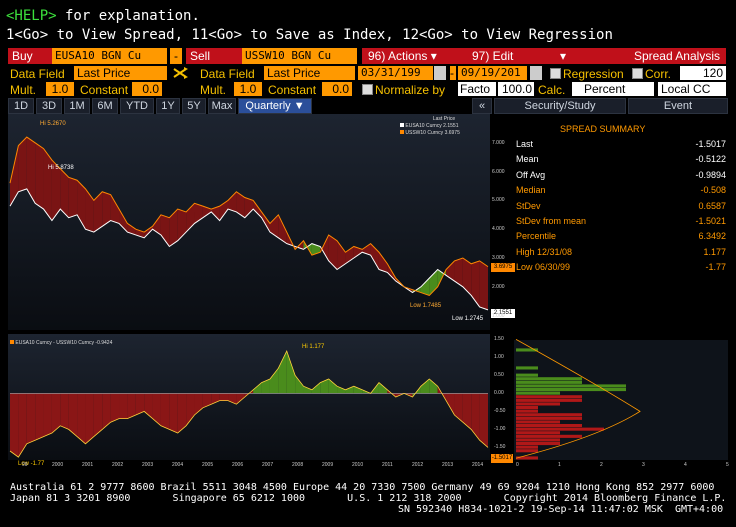 Image resolution: width=736 pixels, height=527 pixels. Describe the element at coordinates (477, 89) in the screenshot. I see `normalize-select: Facto` at that location.